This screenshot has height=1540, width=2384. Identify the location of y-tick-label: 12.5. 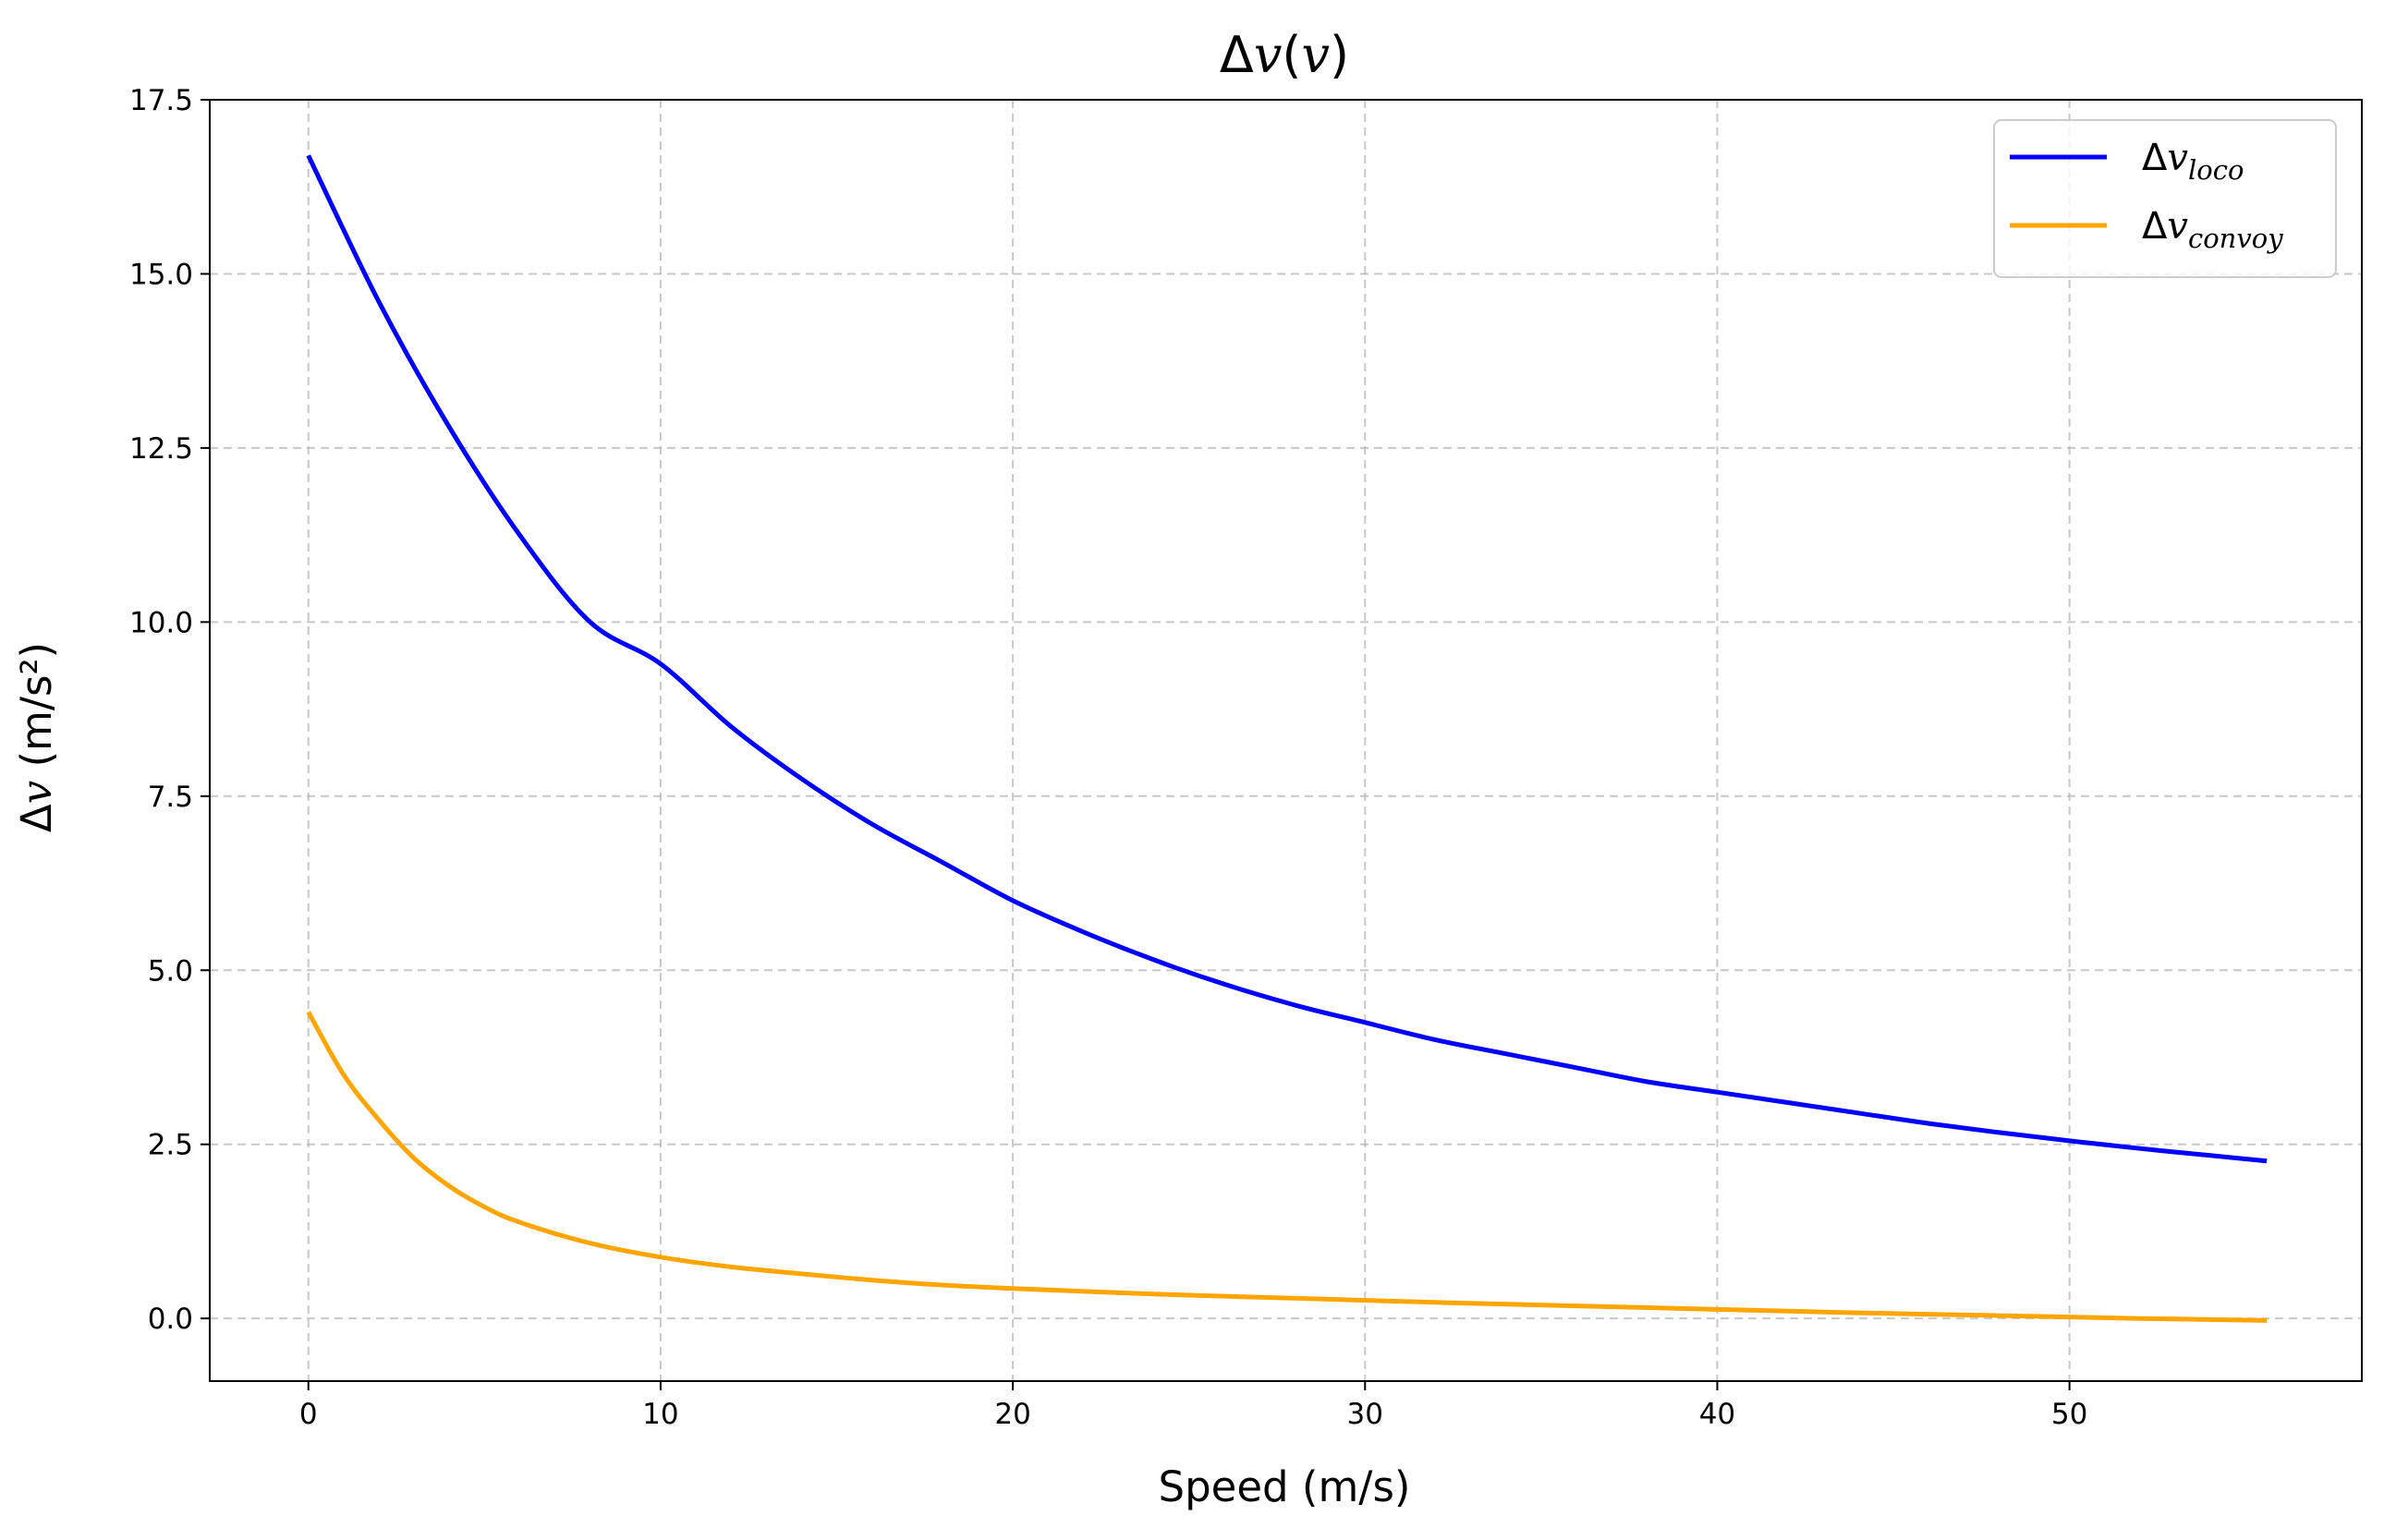
(161, 449).